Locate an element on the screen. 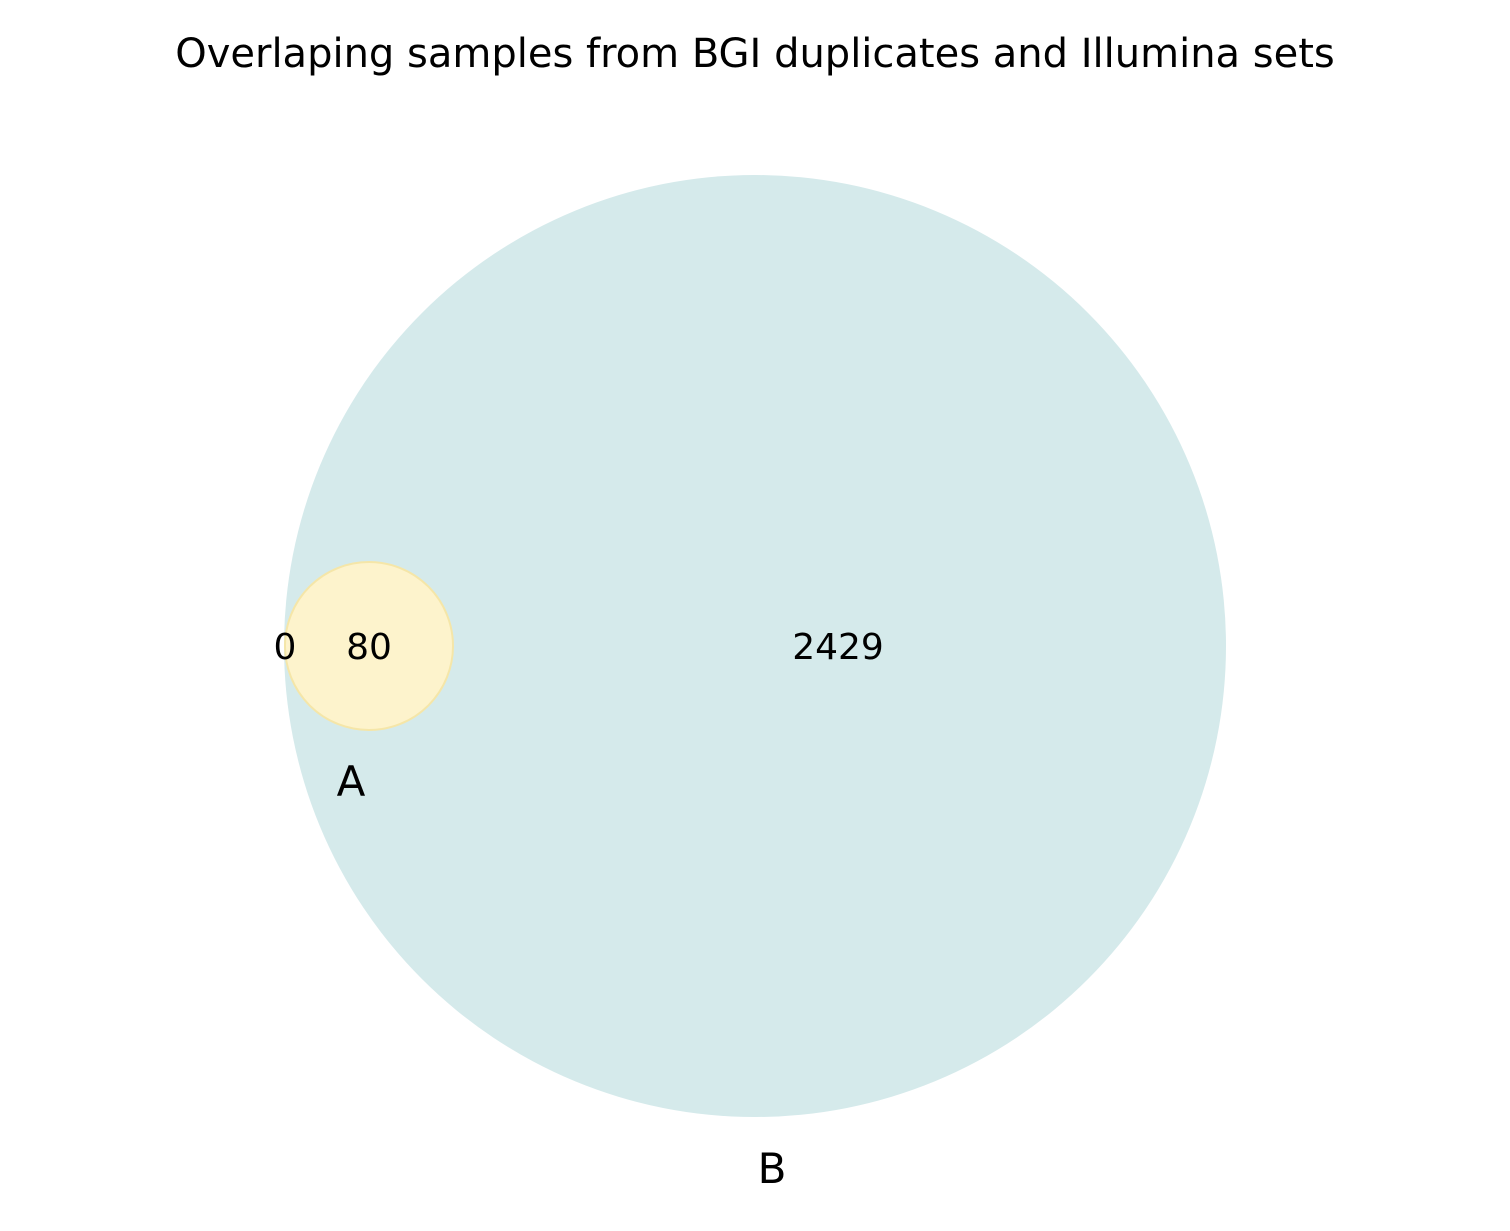 The image size is (1510, 1231). region-b-only-label: 2429 is located at coordinates (838, 647).